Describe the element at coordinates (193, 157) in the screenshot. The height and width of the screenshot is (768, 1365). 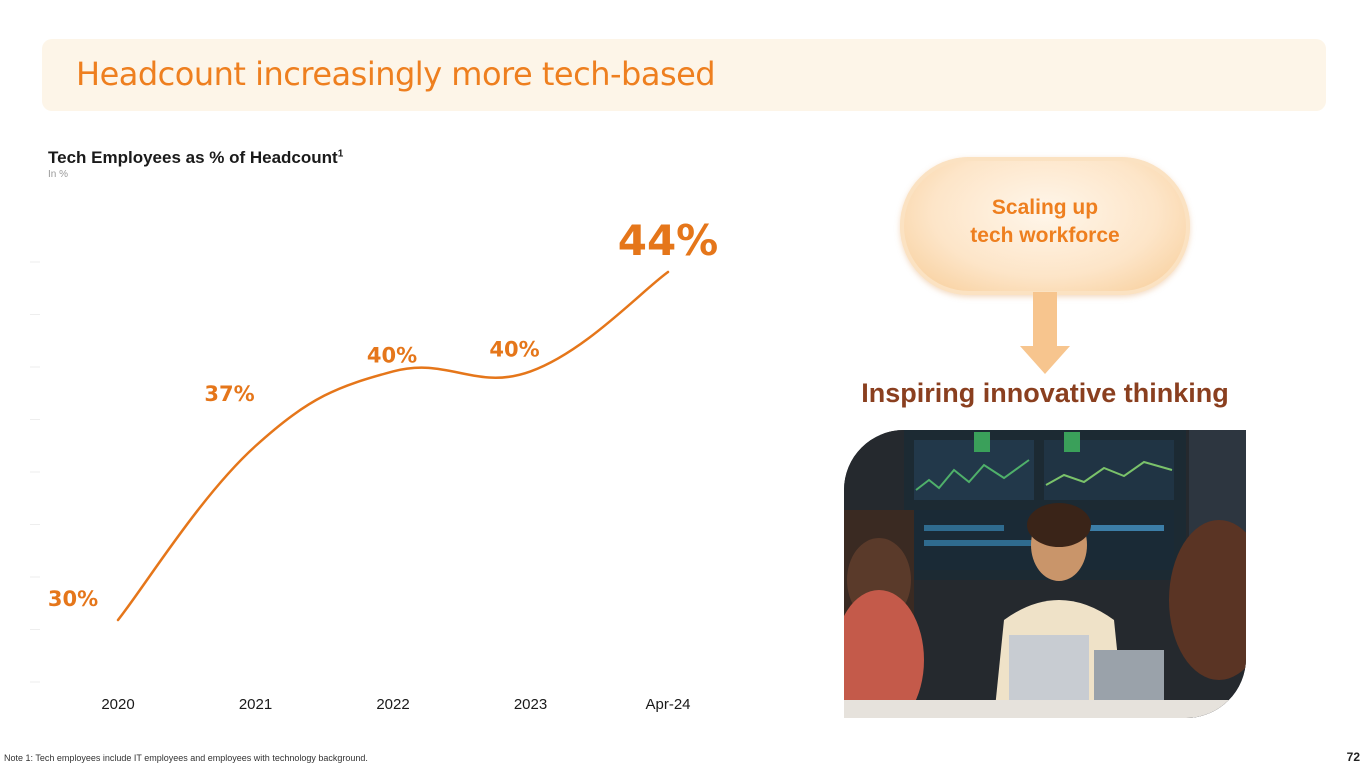
I see `chart-title-text: Tech Employees as % of Headcount` at that location.